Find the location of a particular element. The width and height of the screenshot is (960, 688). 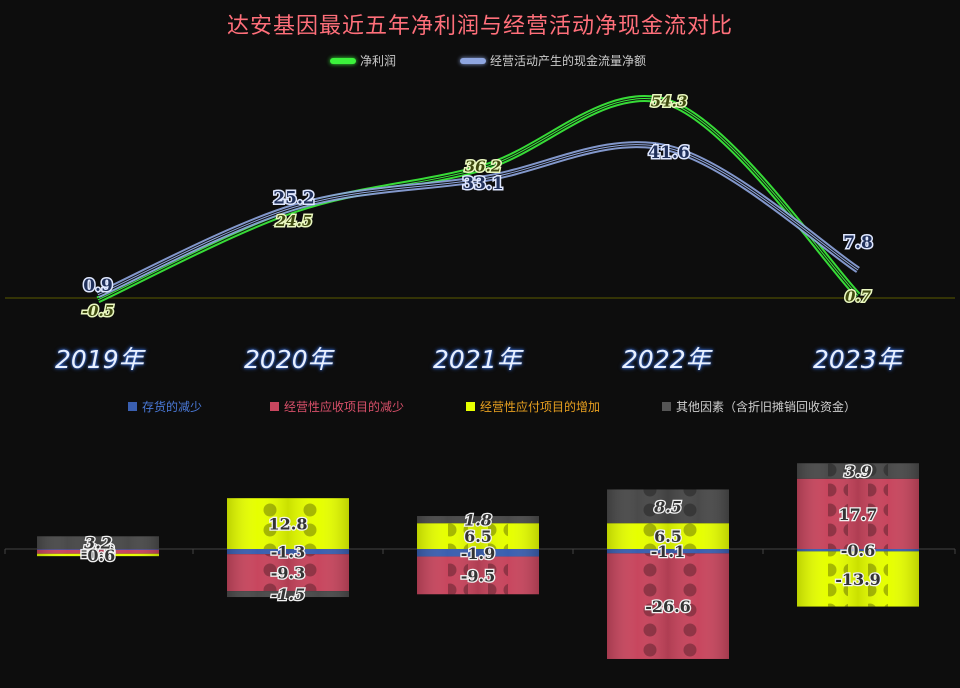

bar-label-inventory-3: -1.1 is located at coordinates (668, 551).